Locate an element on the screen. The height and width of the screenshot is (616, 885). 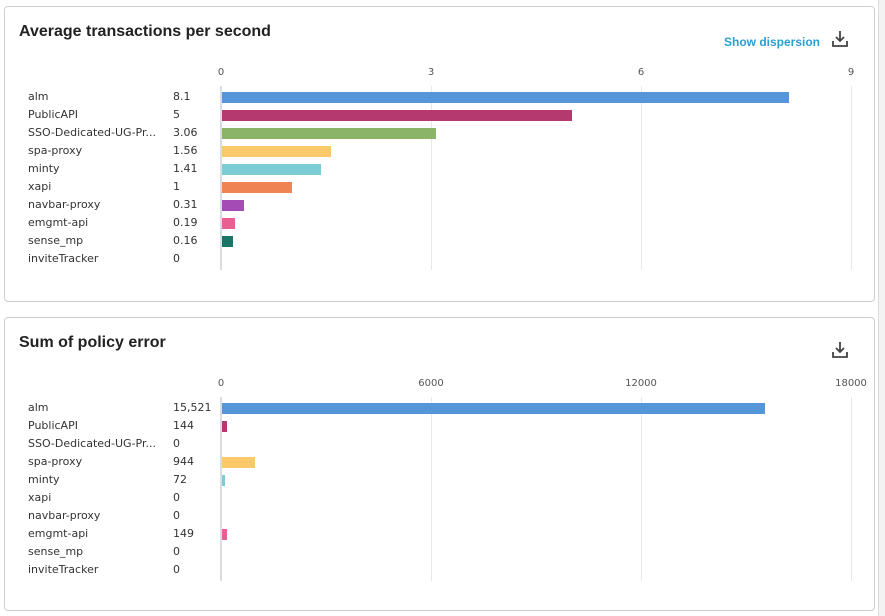
value-label: 15,521 is located at coordinates (192, 407).